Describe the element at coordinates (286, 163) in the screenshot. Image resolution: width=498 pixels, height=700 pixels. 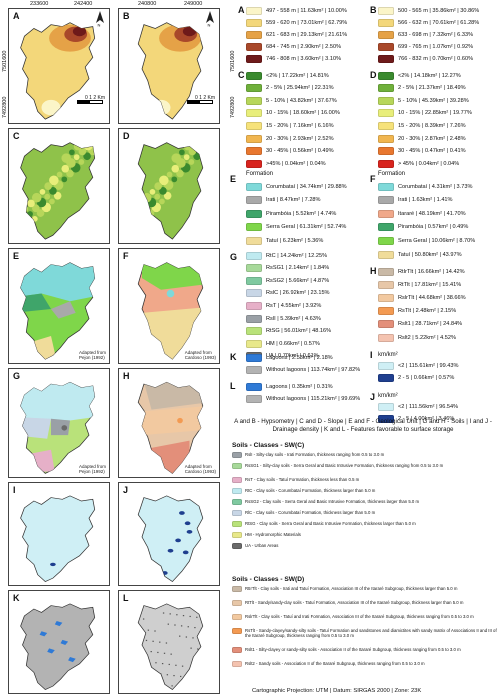
I see `legend-c-item: >45% | 0.04km² | 0.04%` at that location.